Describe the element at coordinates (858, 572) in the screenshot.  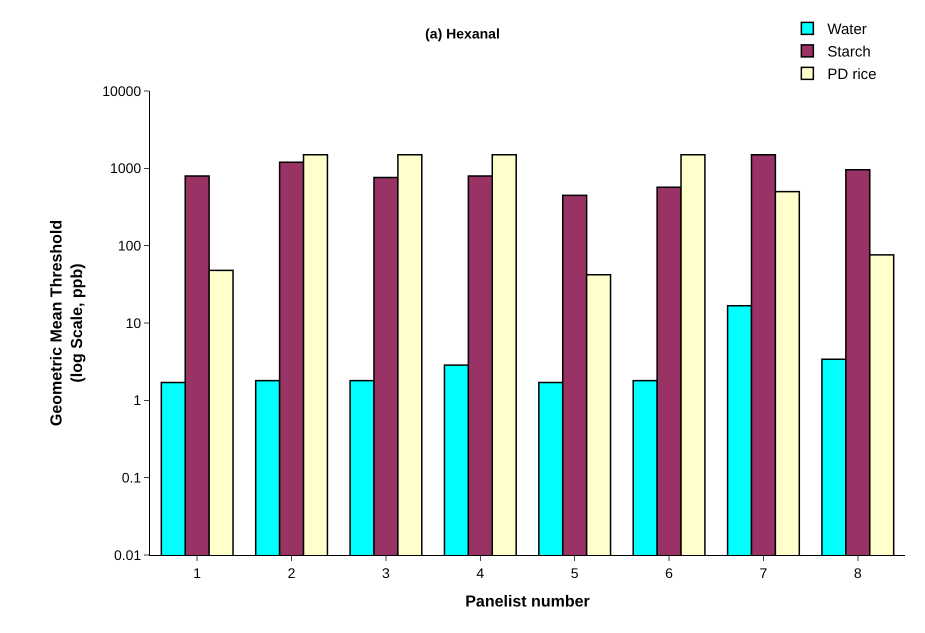
I see `x-tick-label: 8` at that location.